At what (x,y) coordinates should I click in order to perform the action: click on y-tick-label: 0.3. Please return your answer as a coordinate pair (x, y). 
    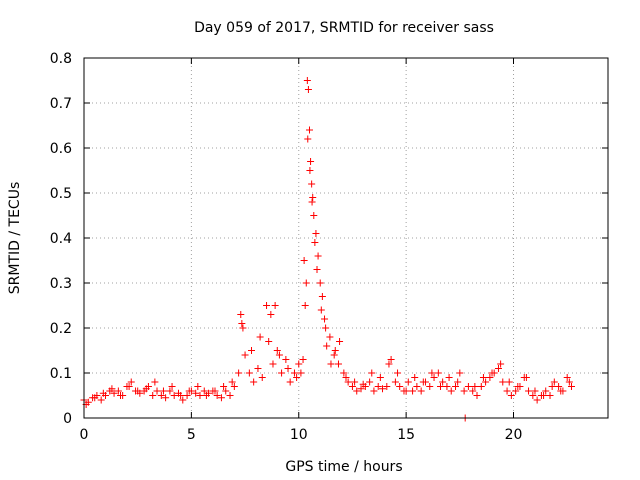
    Looking at the image, I should click on (61, 284).